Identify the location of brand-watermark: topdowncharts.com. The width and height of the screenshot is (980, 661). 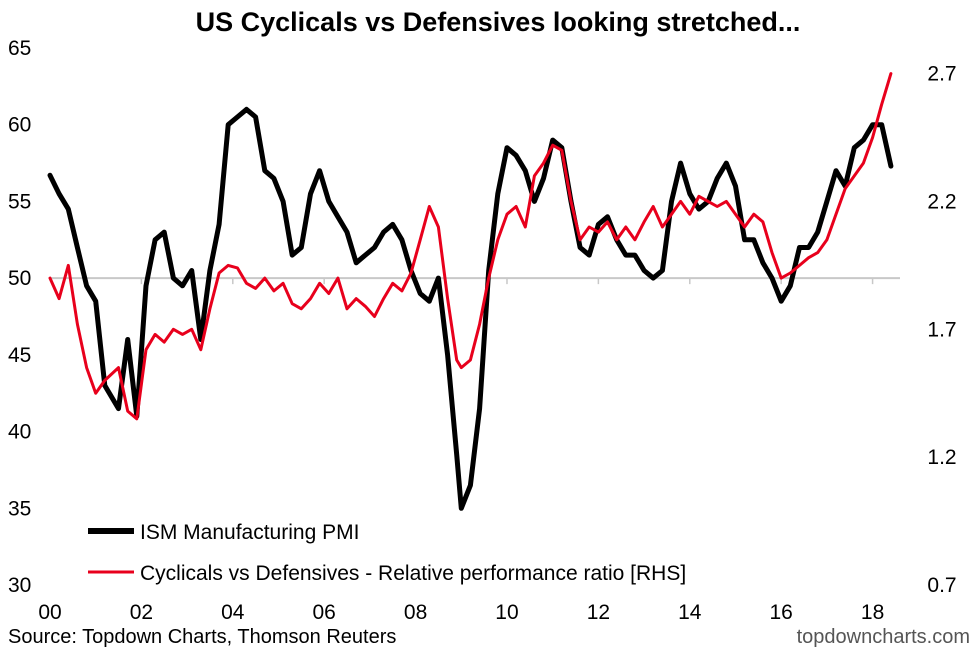
(883, 637).